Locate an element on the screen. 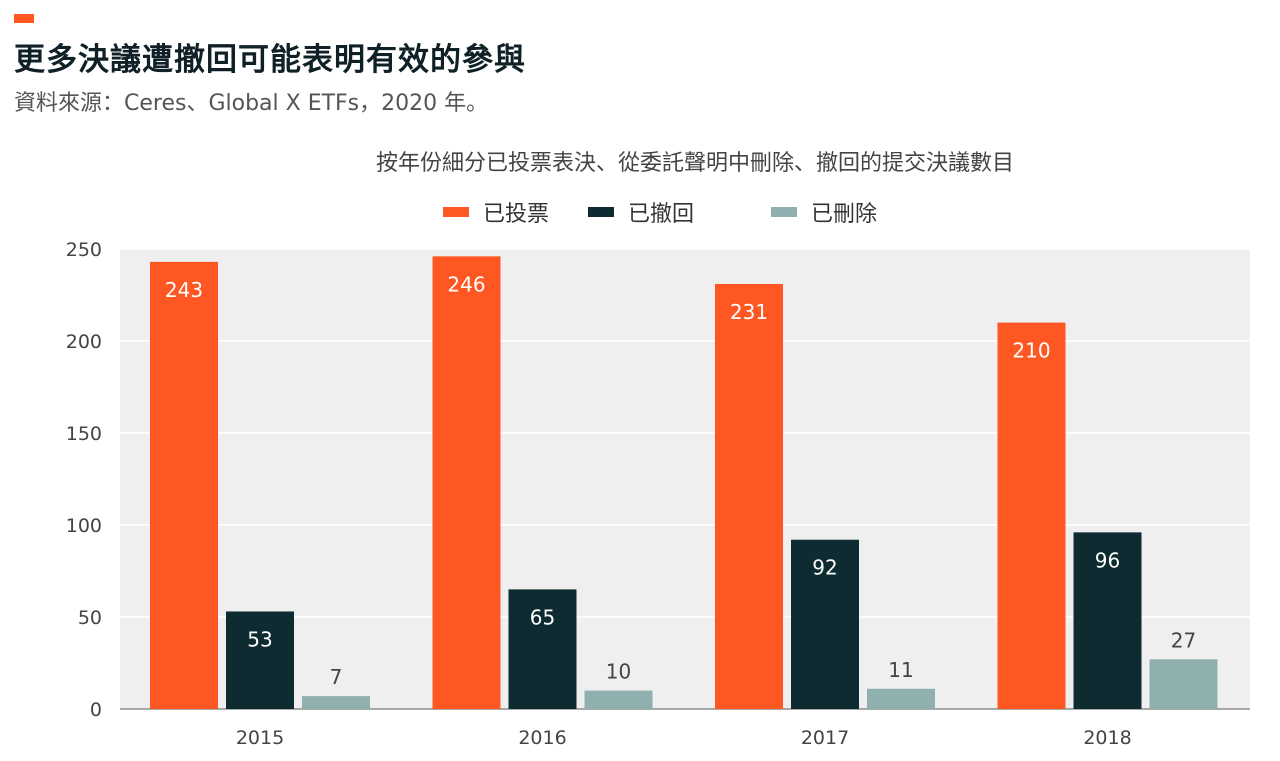 The image size is (1280, 761). data-label: 96 is located at coordinates (1107, 560).